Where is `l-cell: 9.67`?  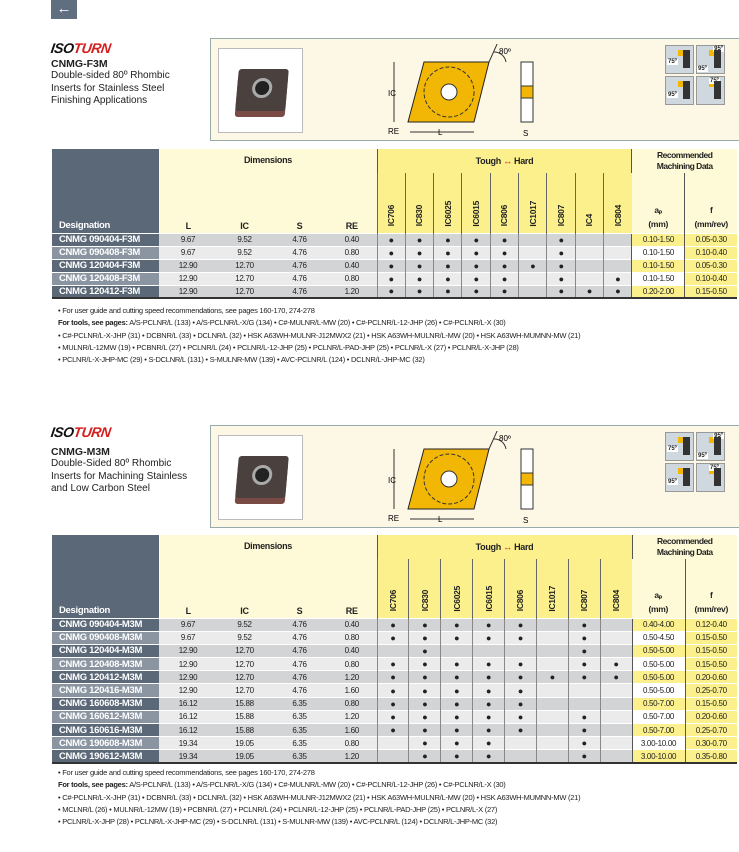
l-cell: 9.67 is located at coordinates (188, 252).